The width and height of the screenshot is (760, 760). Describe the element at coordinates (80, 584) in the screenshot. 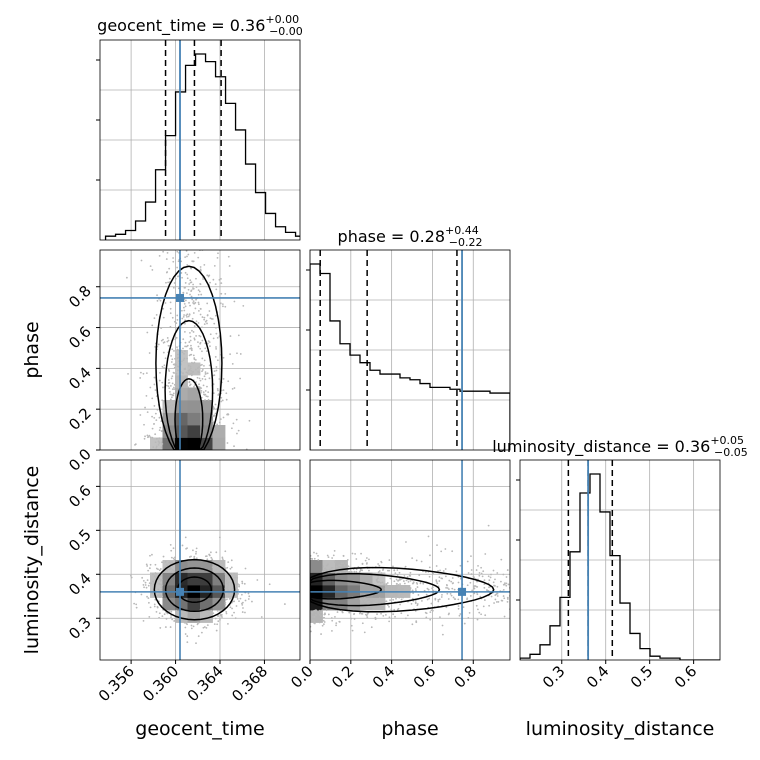

I see `ytick-label-luminosity_distance-1: 0.4` at that location.